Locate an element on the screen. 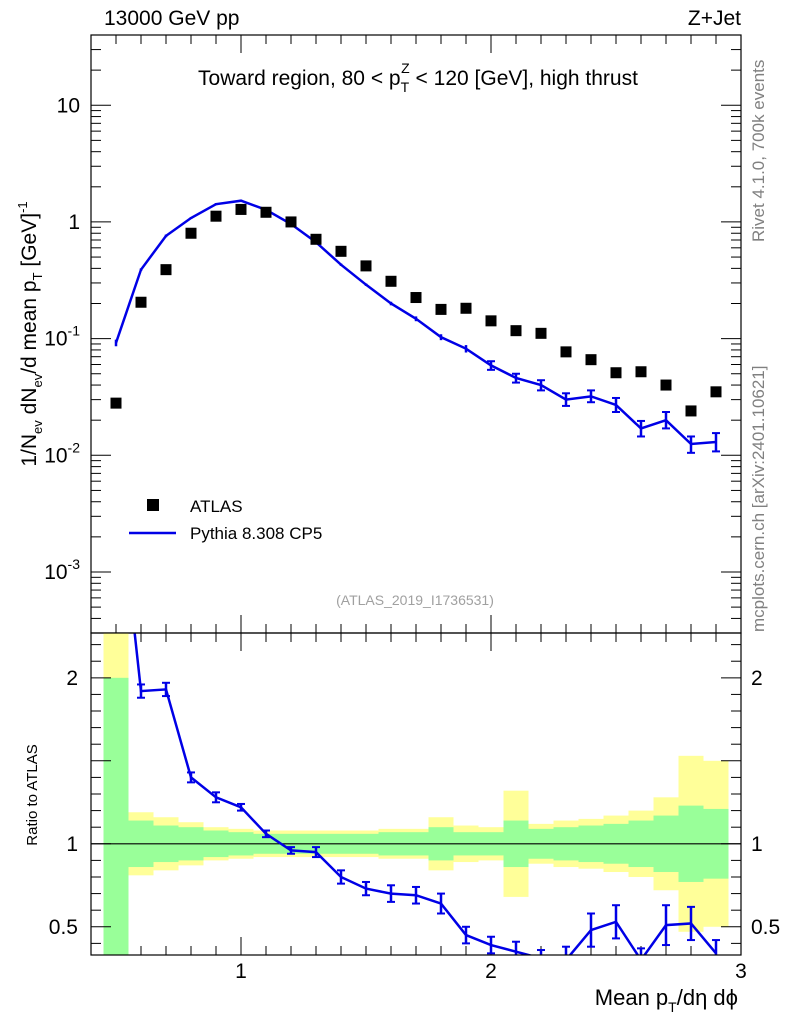 The height and width of the screenshot is (1024, 786). rivet-label: Rivet 4.1.0, 700k events is located at coordinates (758, 151).